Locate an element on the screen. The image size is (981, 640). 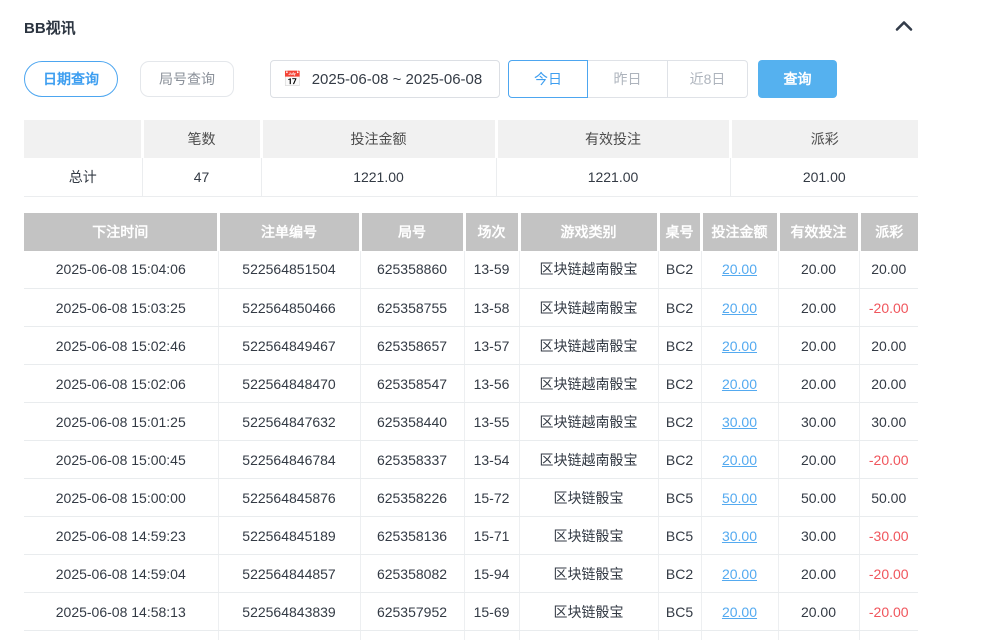
bet-amount-cell: 30.00 is located at coordinates (740, 535).